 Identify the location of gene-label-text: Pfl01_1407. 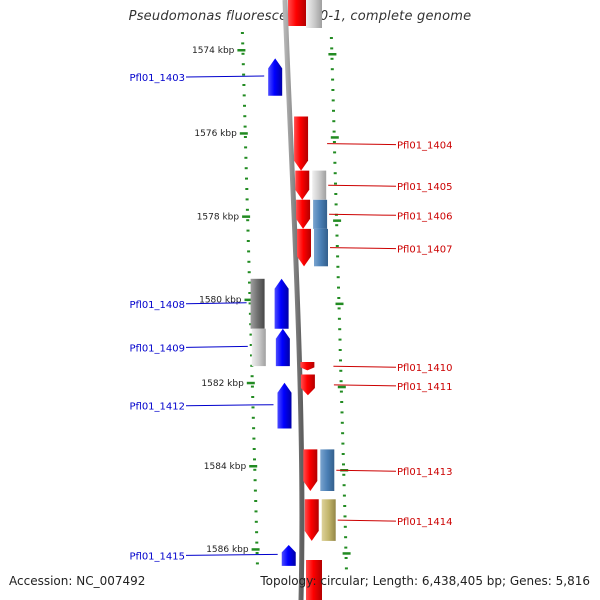
(425, 250).